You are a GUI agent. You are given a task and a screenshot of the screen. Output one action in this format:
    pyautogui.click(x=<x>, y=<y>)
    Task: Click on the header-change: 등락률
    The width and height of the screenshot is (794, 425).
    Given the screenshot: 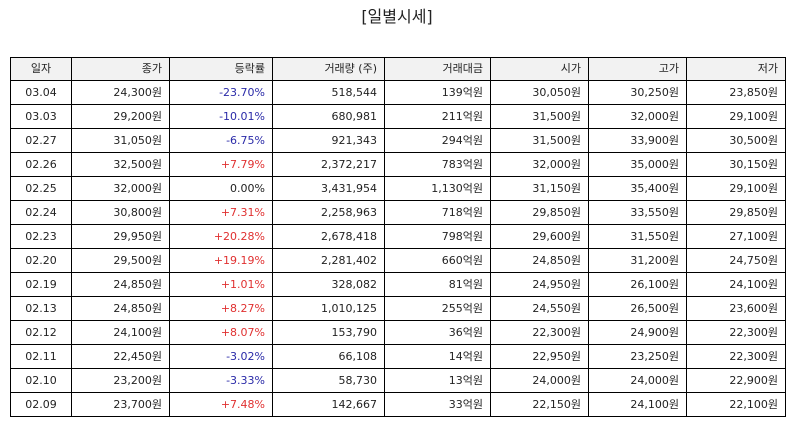 What is the action you would take?
    pyautogui.click(x=221, y=69)
    